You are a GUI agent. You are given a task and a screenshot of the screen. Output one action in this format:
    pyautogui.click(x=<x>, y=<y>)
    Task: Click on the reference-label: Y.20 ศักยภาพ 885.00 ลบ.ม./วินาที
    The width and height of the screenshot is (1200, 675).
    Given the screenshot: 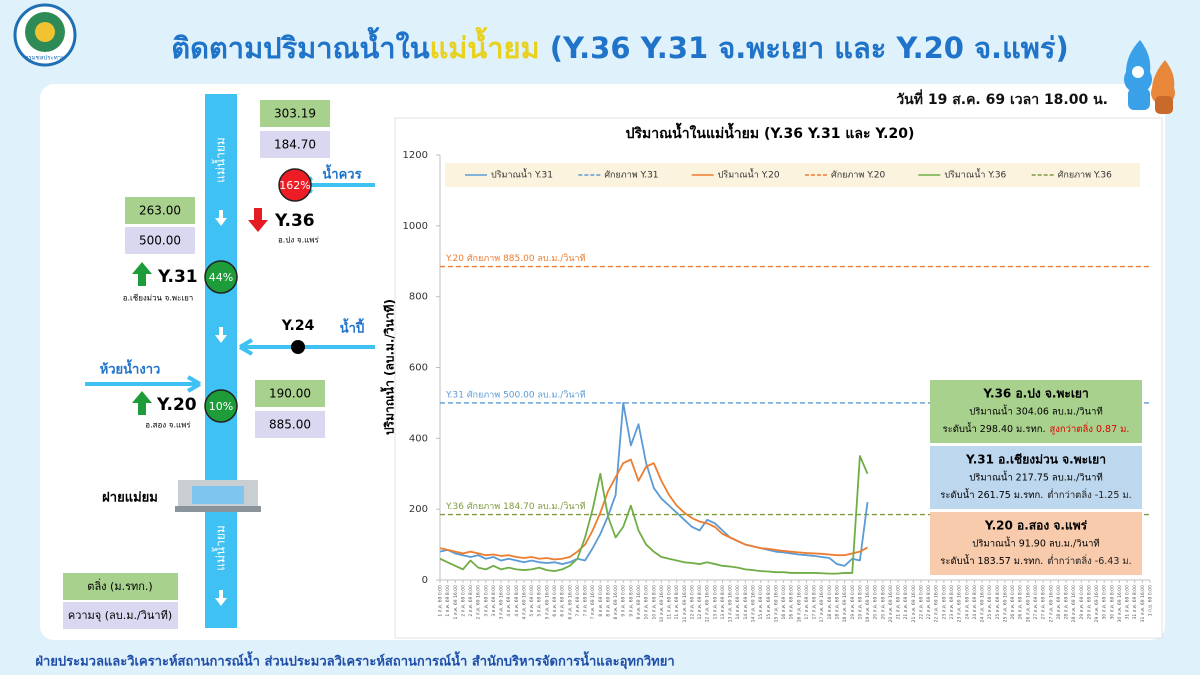 What is the action you would take?
    pyautogui.click(x=515, y=258)
    